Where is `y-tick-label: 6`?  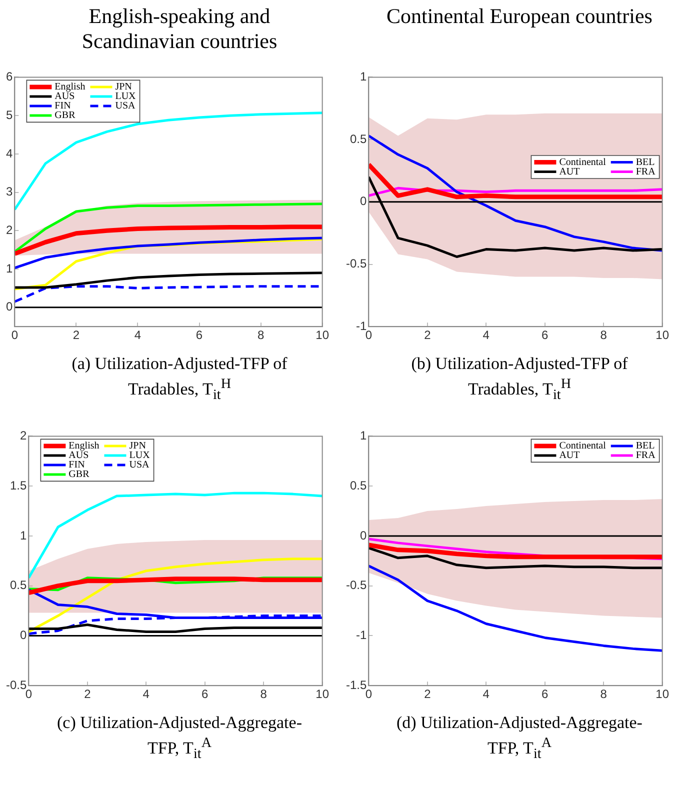
y-tick-label: 6 is located at coordinates (9, 77).